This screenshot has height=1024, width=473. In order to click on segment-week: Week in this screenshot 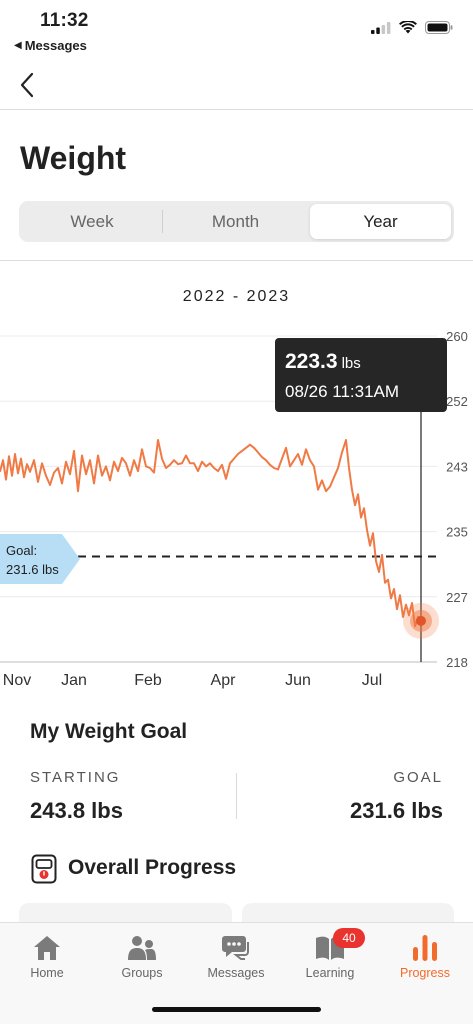, I will do `click(92, 221)`.